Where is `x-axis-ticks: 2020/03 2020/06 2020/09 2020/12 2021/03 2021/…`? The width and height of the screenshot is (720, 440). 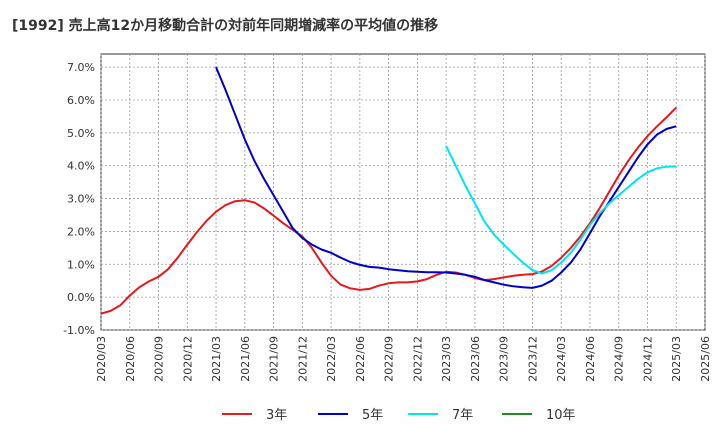
x-axis-ticks: 2020/03 2020/06 2020/09 2020/12 2021/03 2021/… is located at coordinates (403, 359).